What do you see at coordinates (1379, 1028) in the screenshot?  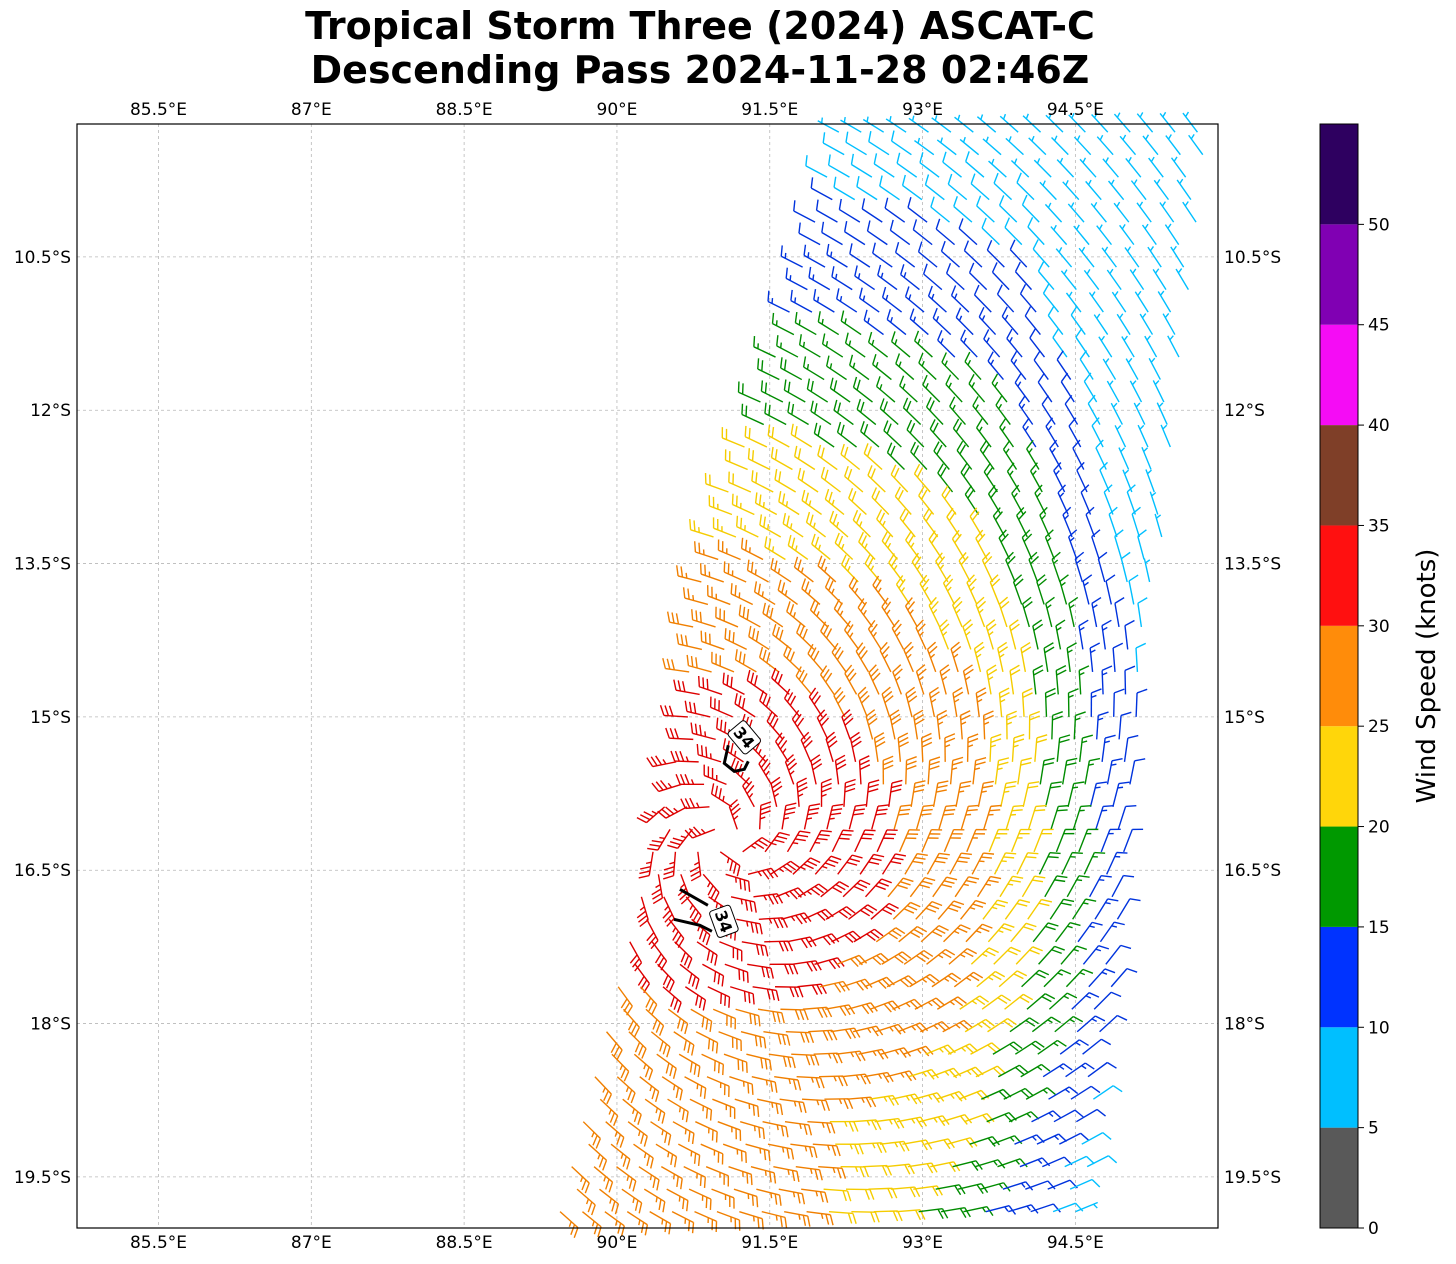 I see `colorbar-tick-label: 10` at bounding box center [1379, 1028].